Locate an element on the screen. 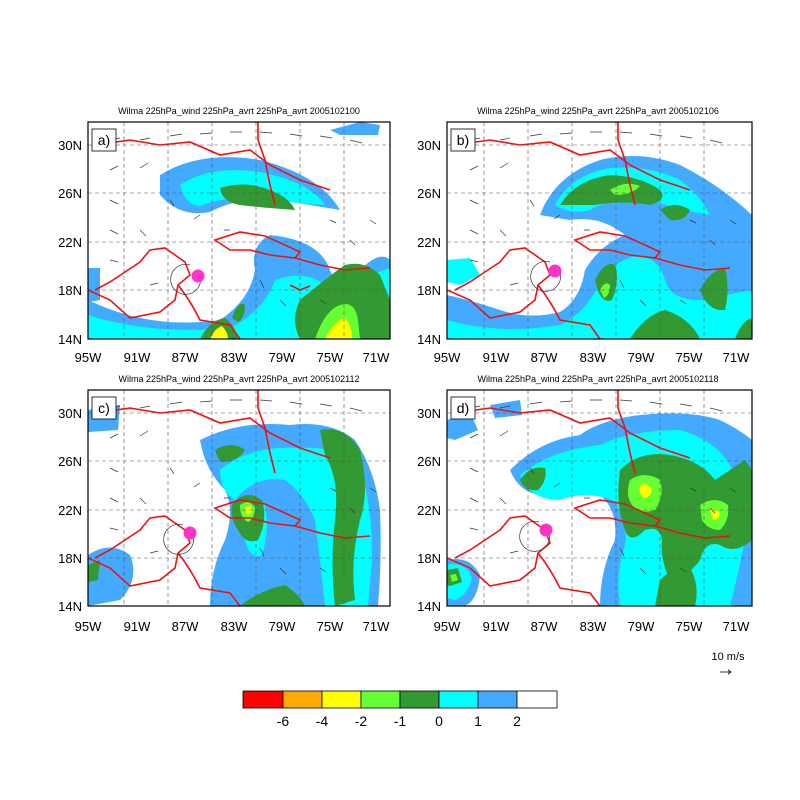 This screenshot has width=800, height=800. panel-label: b) is located at coordinates (463, 140).